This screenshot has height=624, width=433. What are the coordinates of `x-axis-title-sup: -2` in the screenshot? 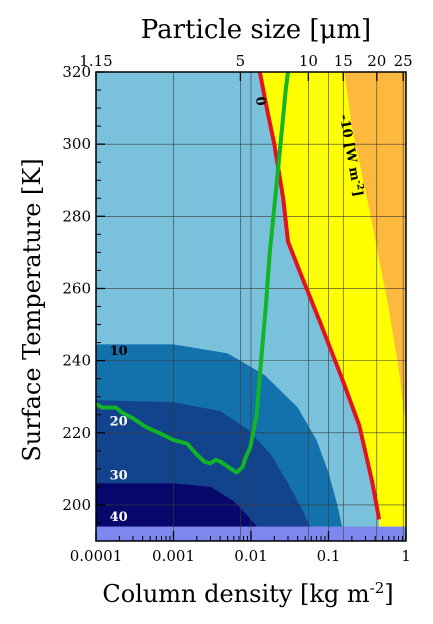 It's located at (377, 588).